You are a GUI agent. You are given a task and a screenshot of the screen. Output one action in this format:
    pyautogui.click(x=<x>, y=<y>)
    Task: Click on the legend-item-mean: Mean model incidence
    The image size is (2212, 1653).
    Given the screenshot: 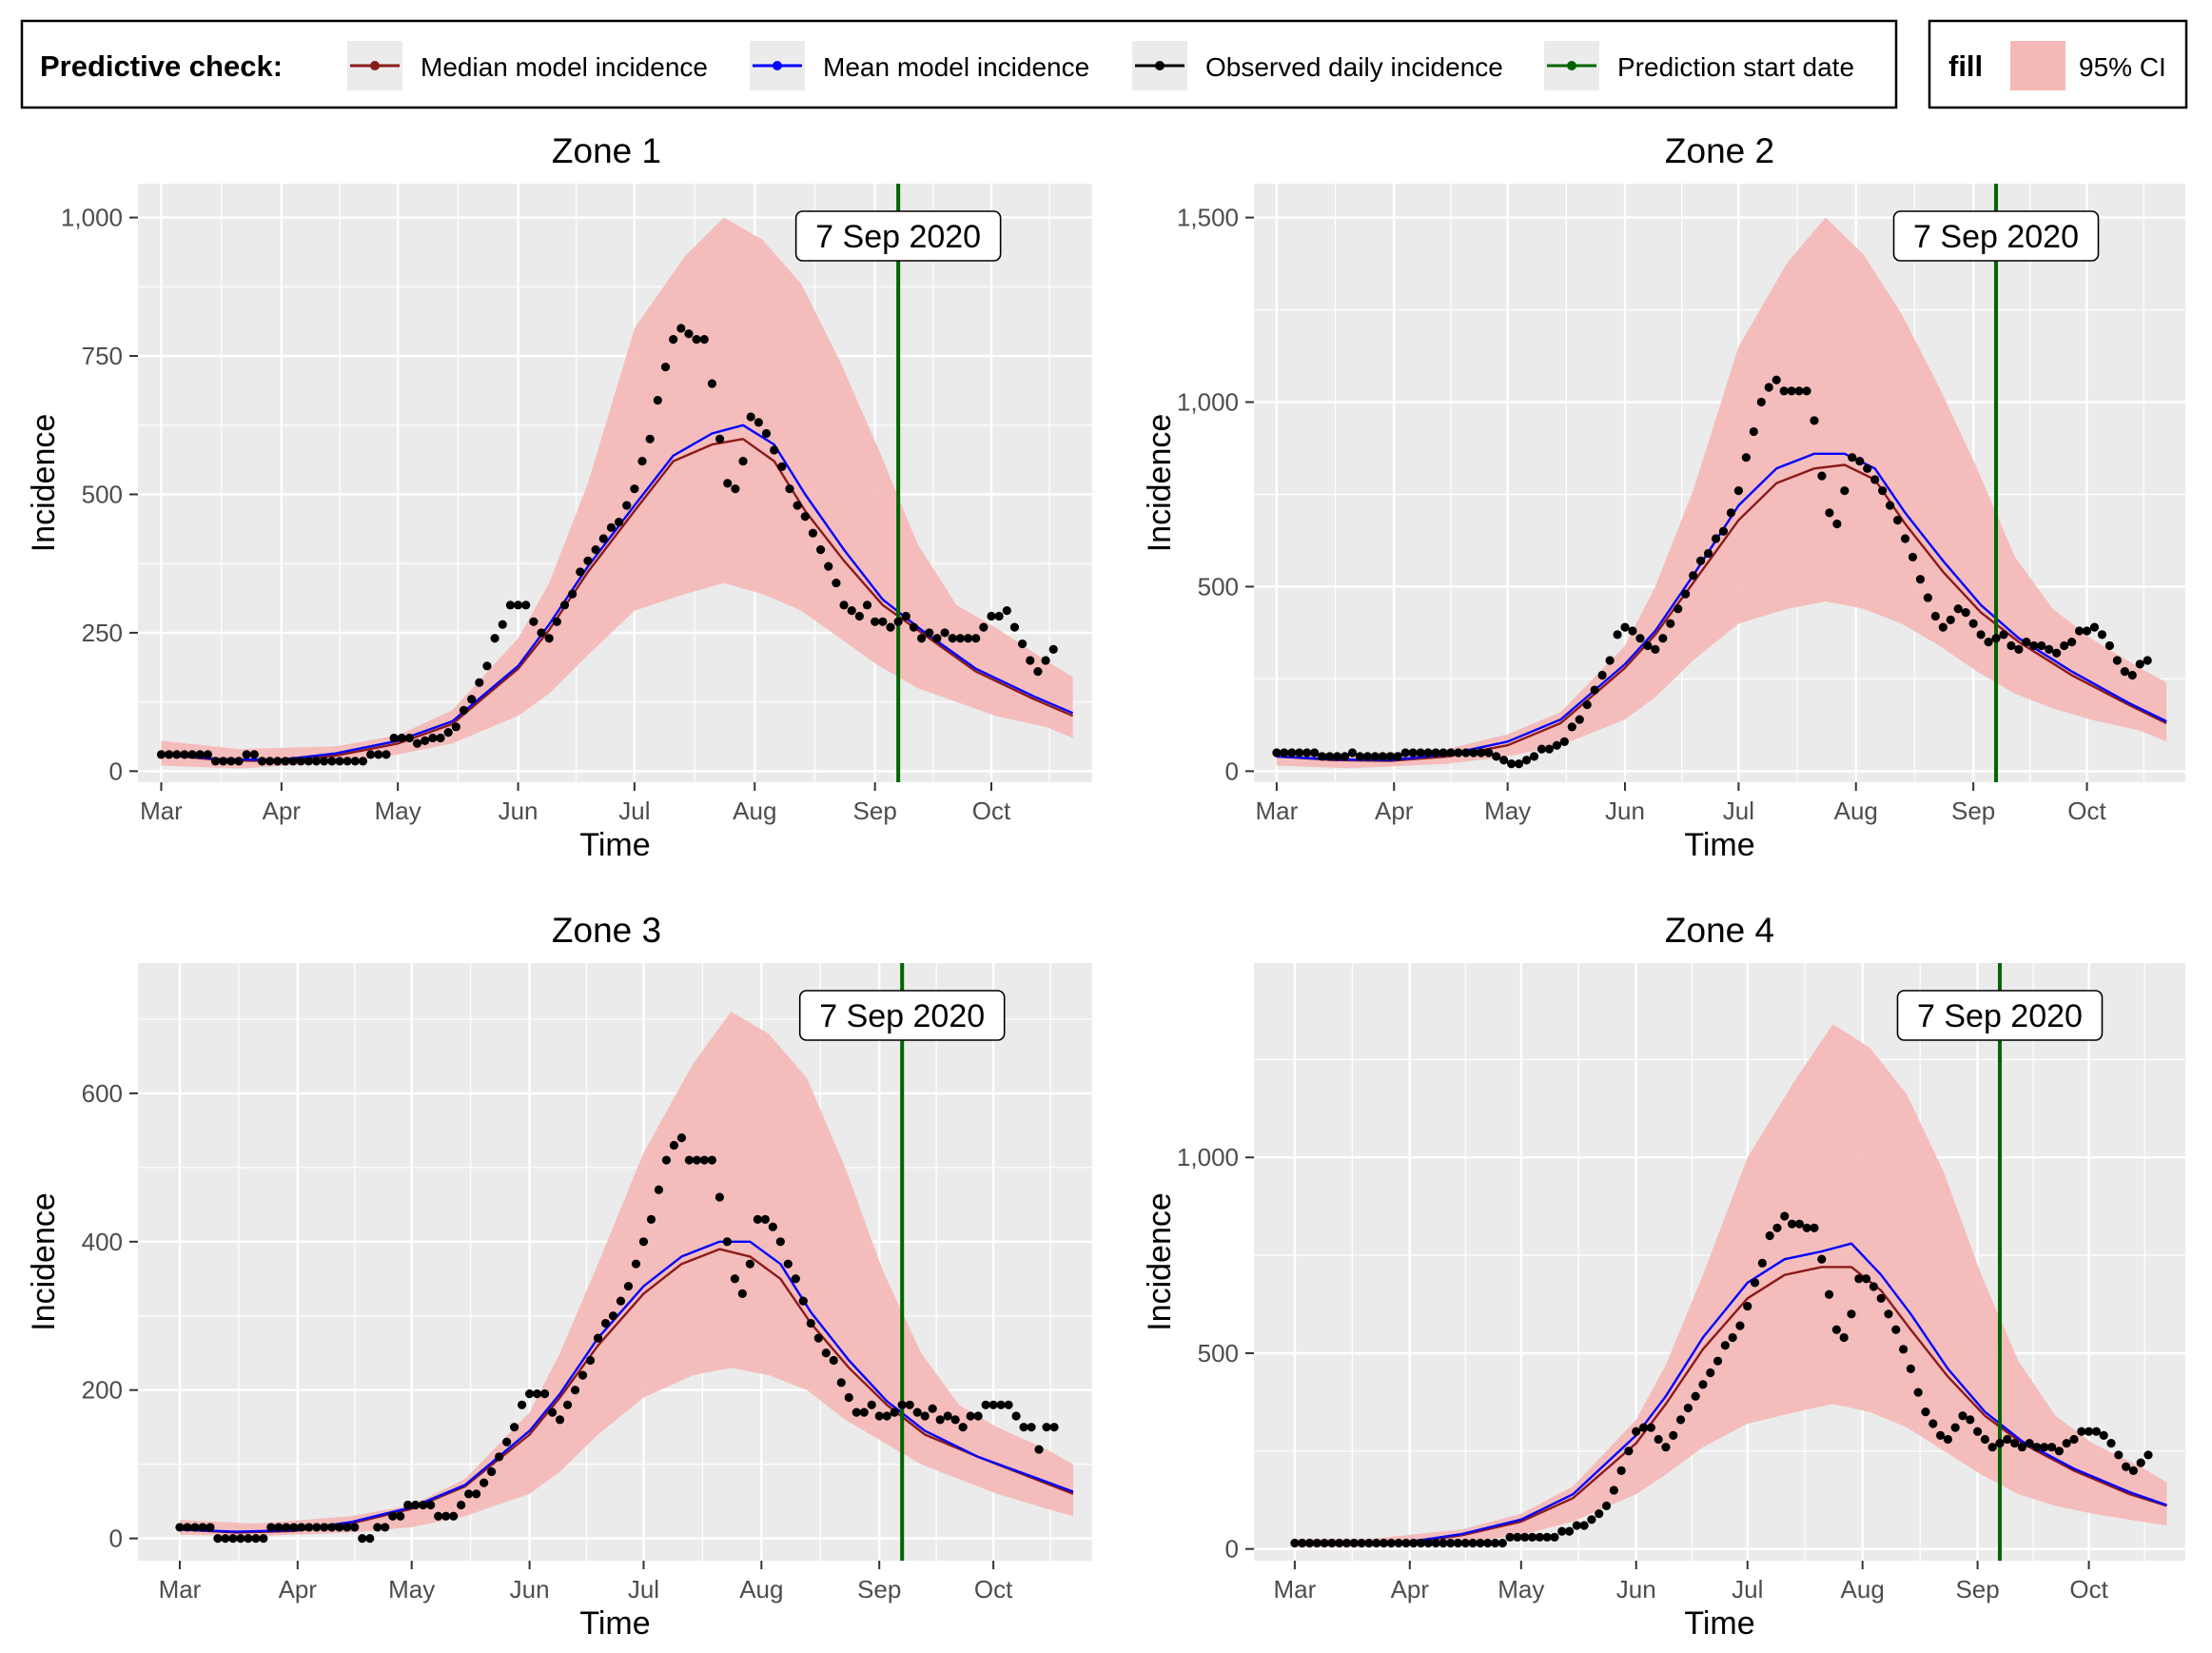 What is the action you would take?
    pyautogui.click(x=919, y=65)
    